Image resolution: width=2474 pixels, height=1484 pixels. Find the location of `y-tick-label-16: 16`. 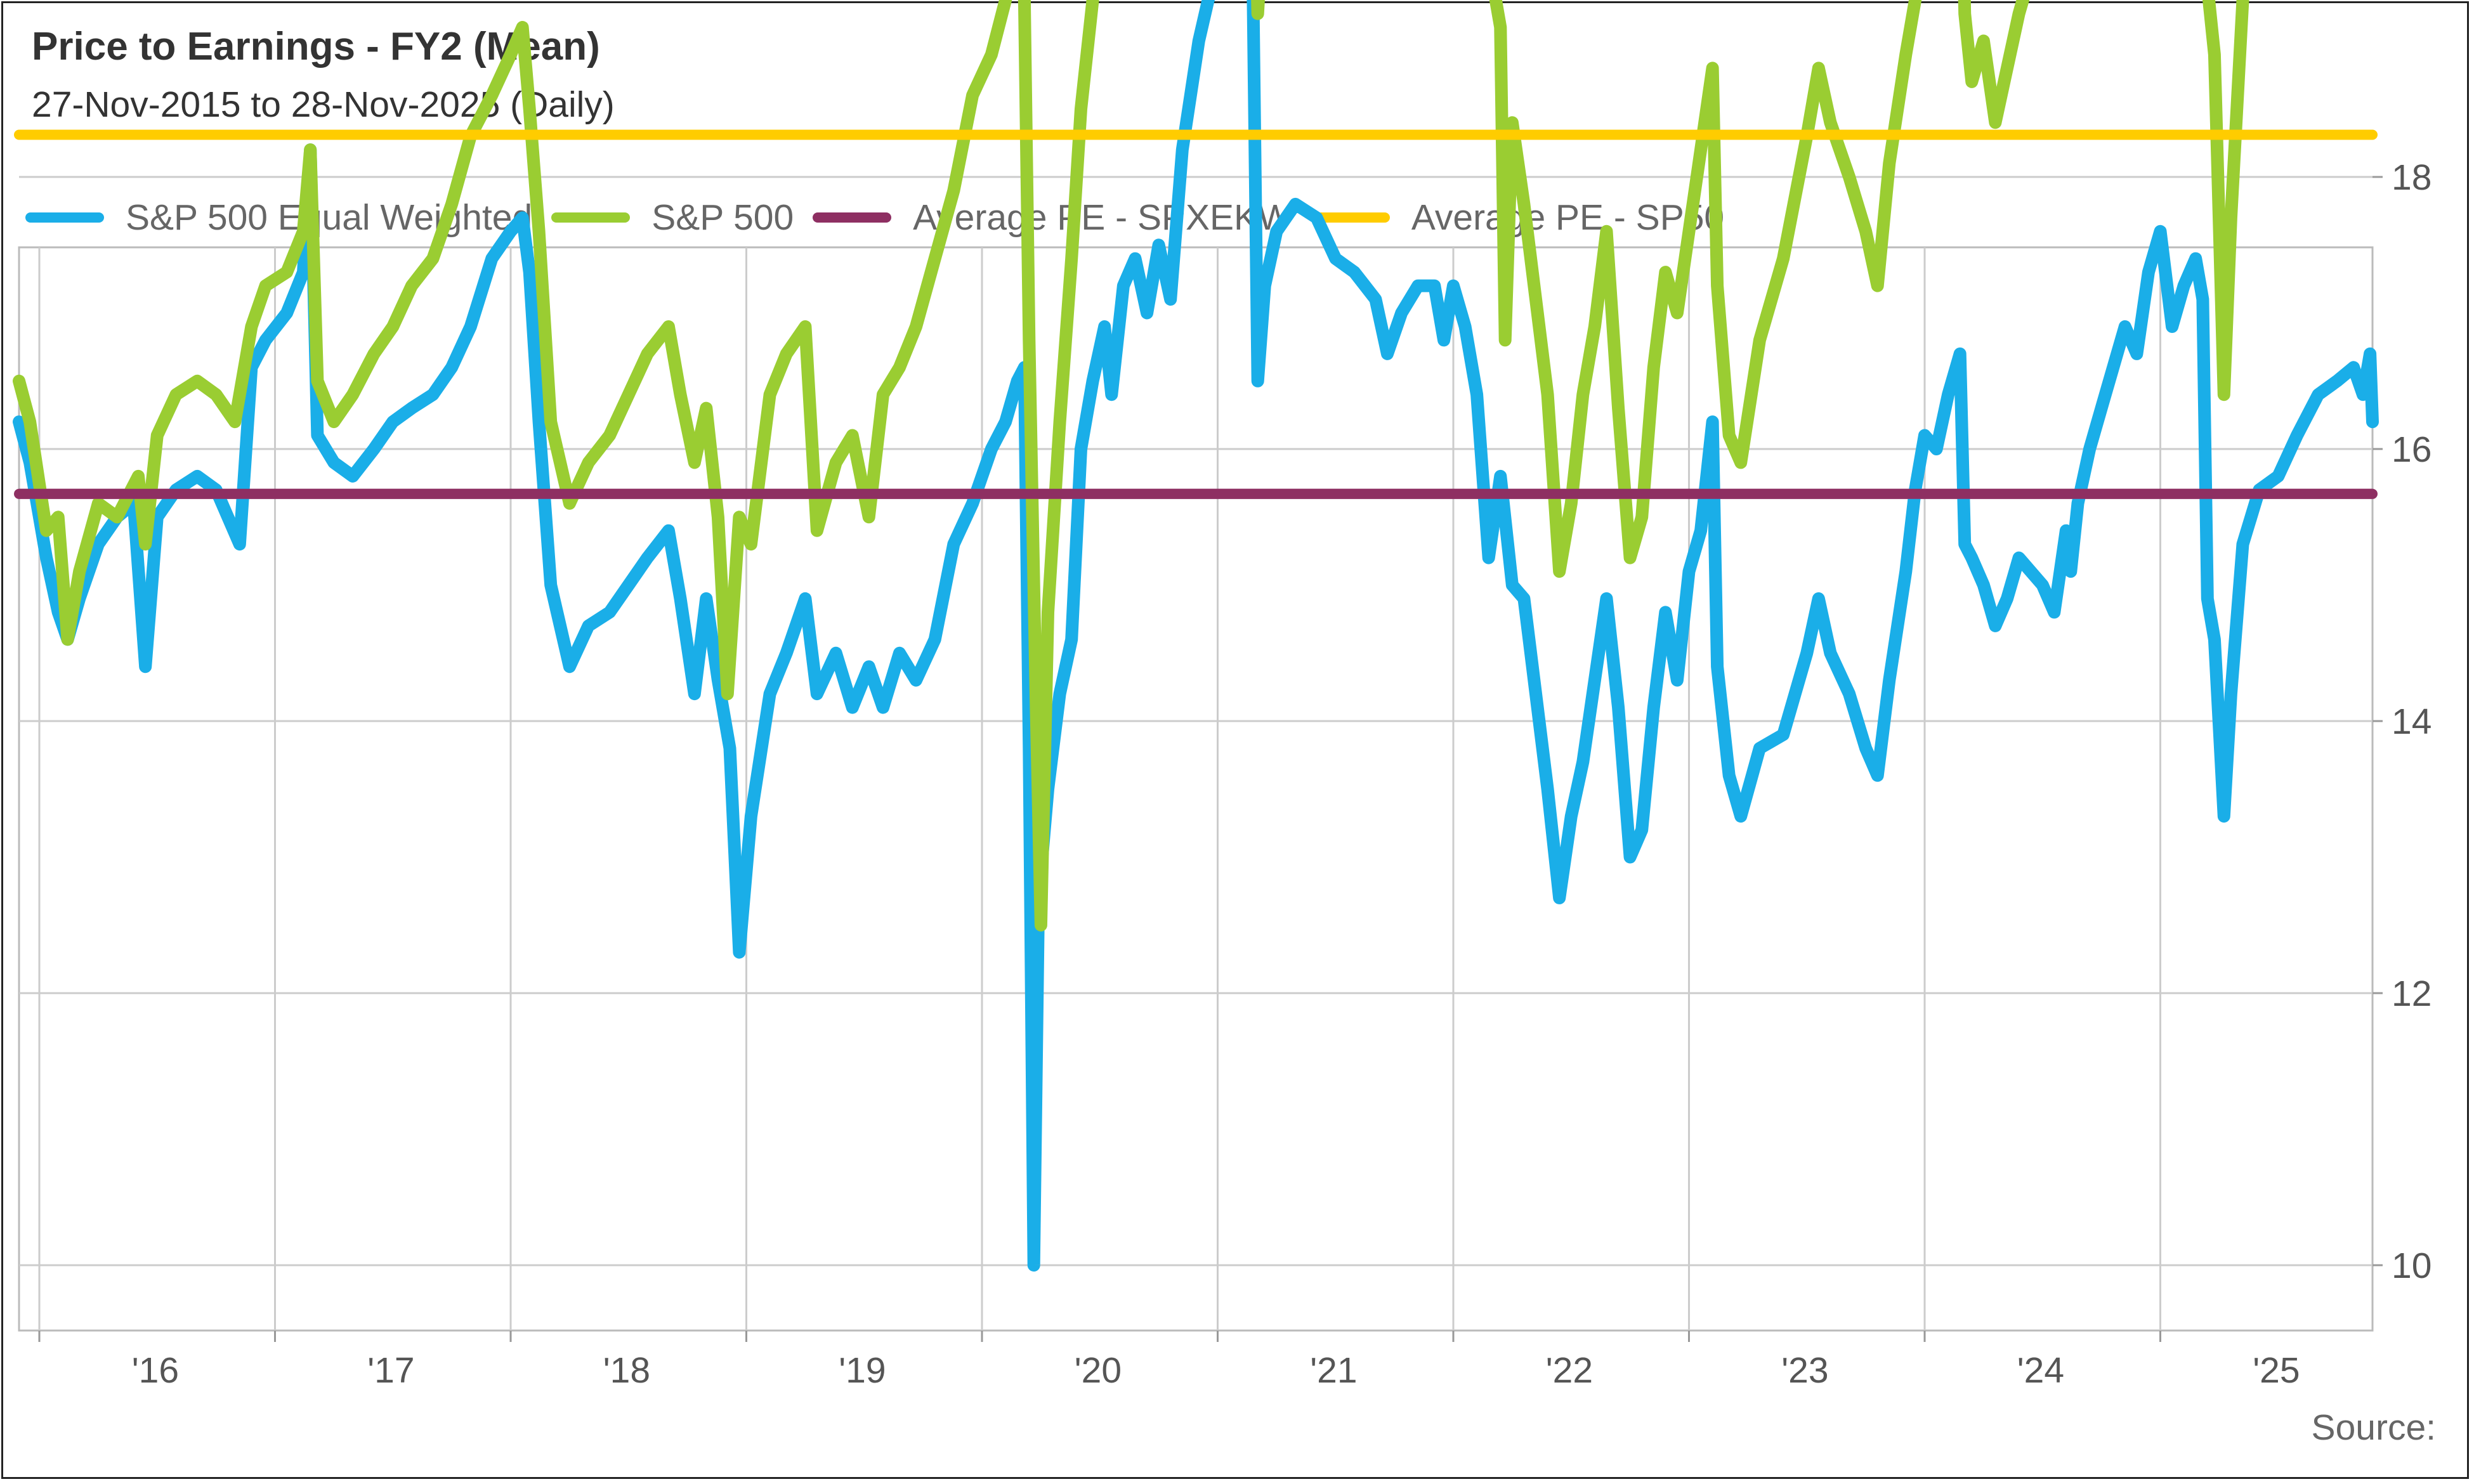

y-tick-label-16: 16 is located at coordinates (2411, 449).